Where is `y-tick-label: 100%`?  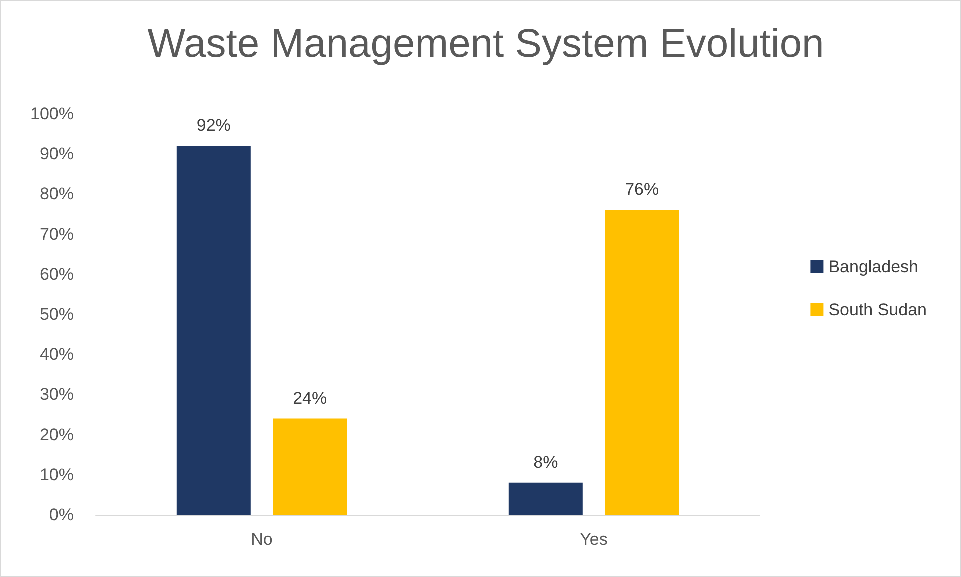
y-tick-label: 100% is located at coordinates (52, 114).